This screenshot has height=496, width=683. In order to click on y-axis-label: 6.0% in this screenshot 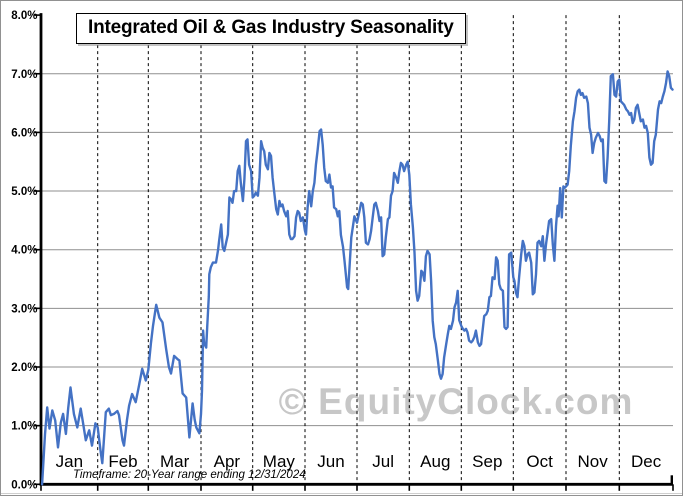, I will do `click(24, 133)`.